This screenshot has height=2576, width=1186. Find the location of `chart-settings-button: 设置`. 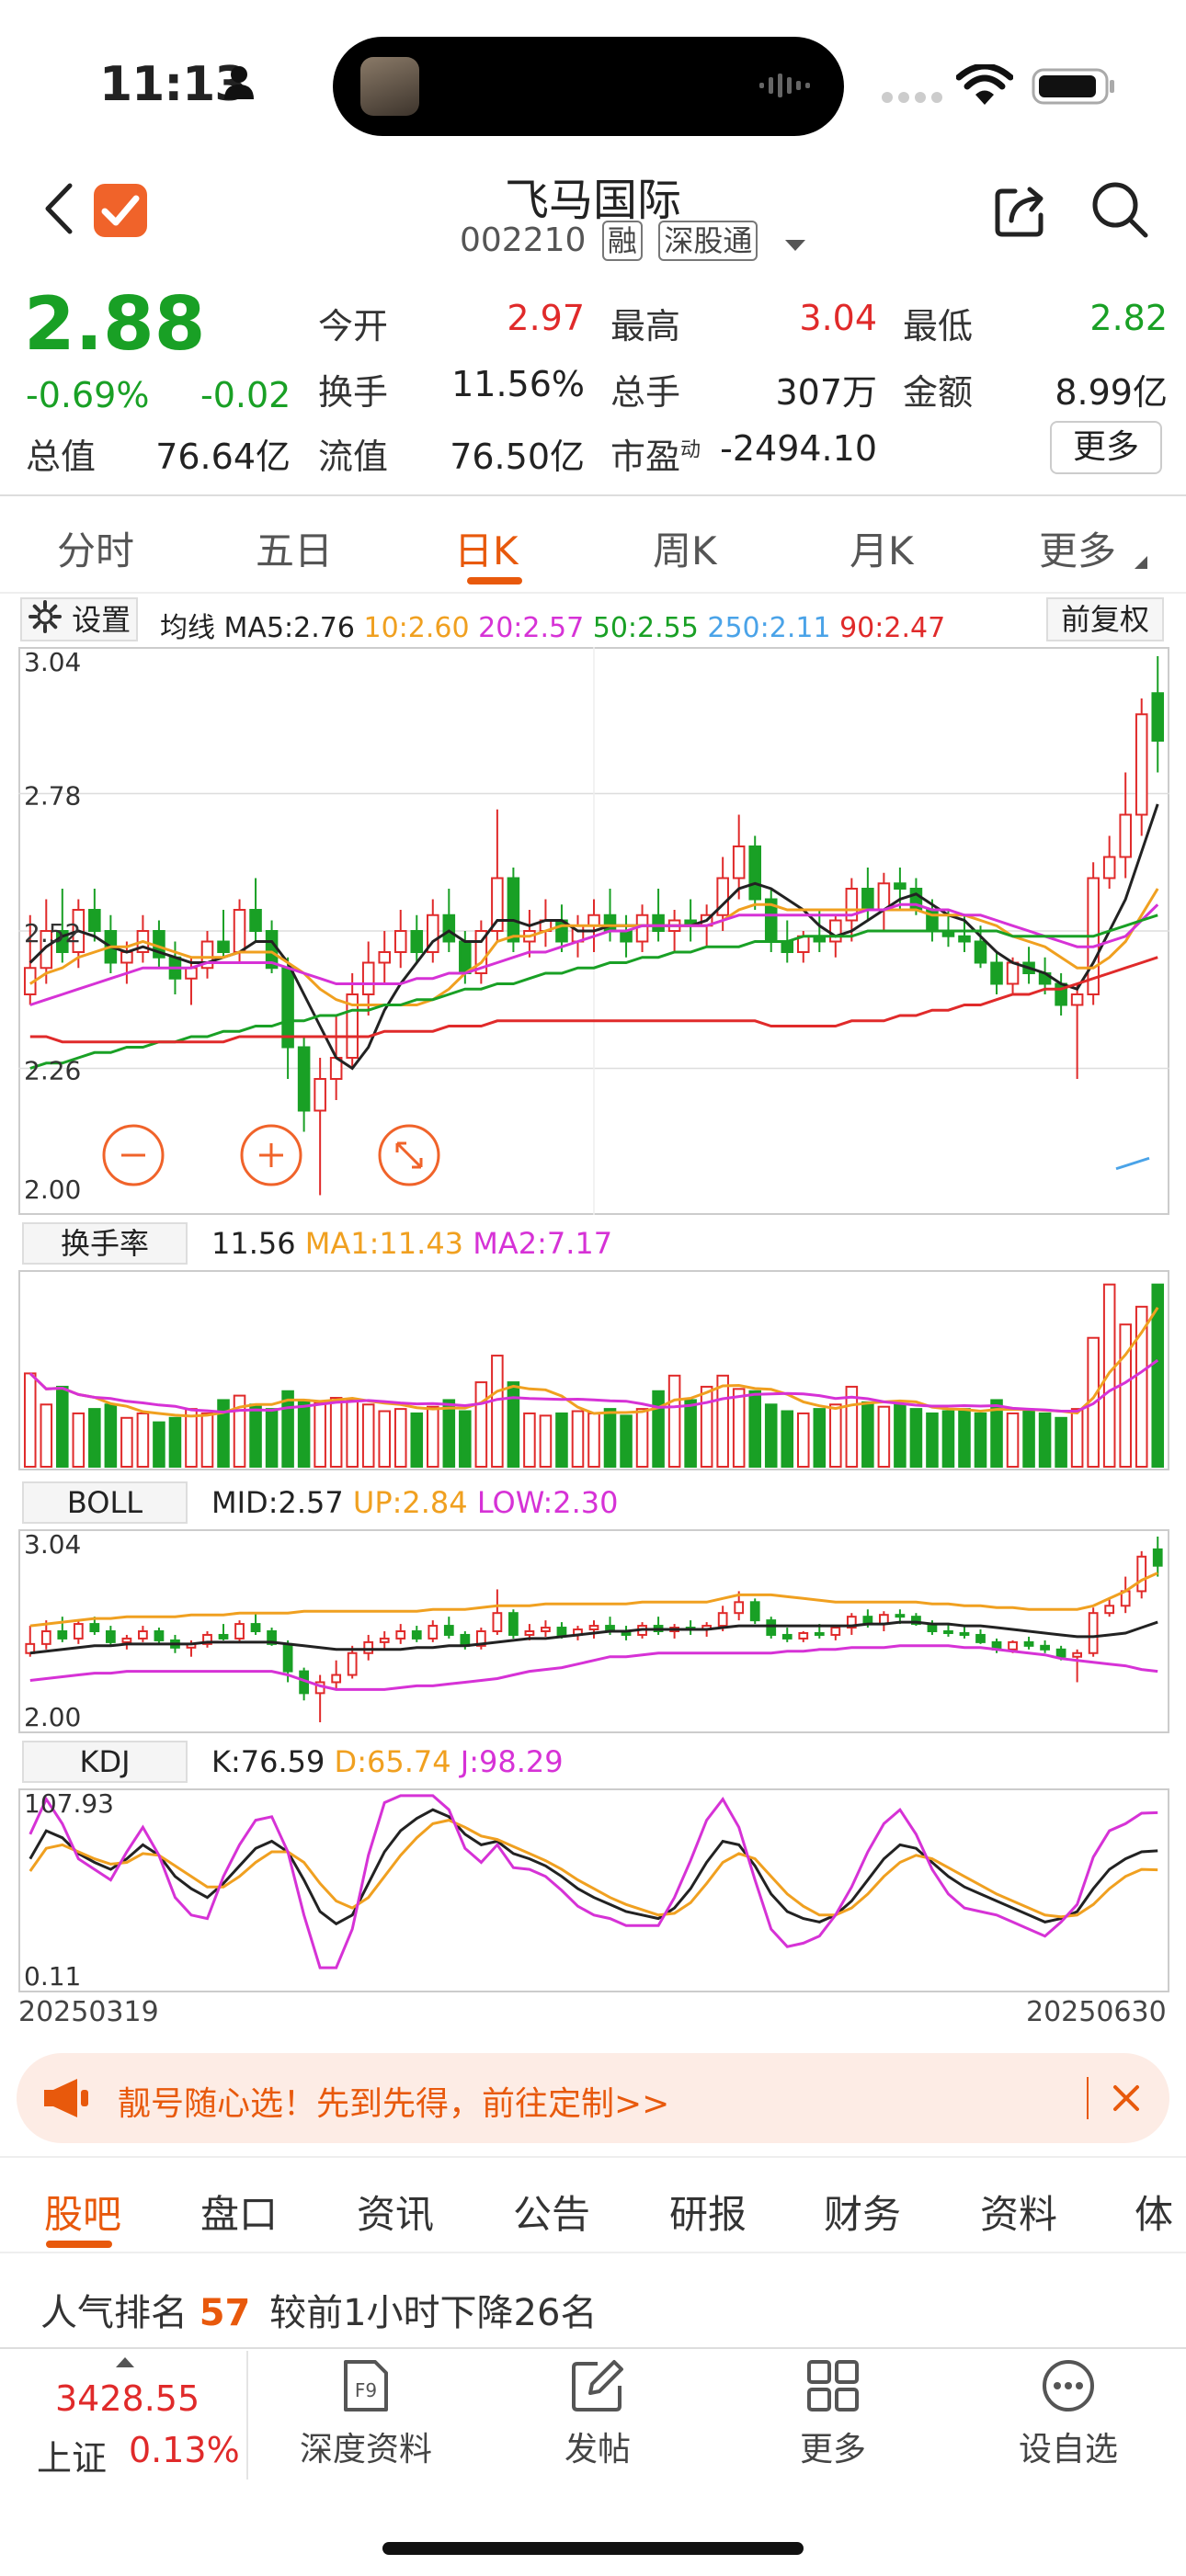

chart-settings-button: 设置 is located at coordinates (79, 621).